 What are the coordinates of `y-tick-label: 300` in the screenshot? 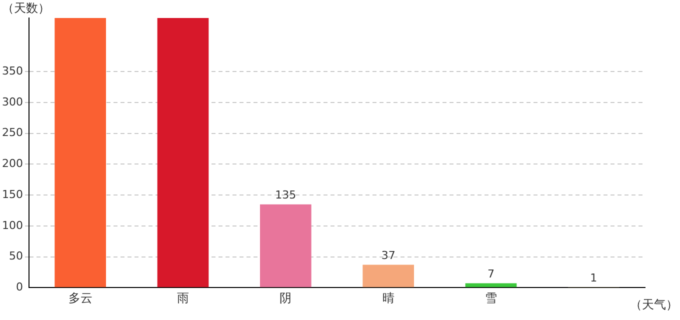 It's located at (12, 101).